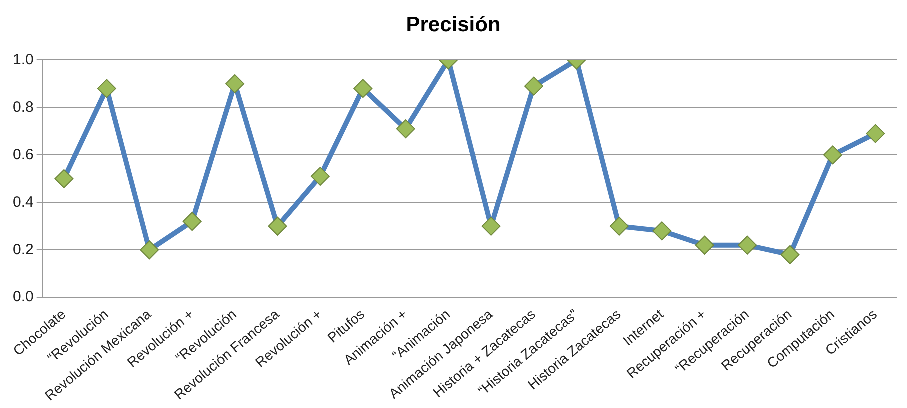  What do you see at coordinates (23, 297) in the screenshot?
I see `y-tick-label: 0.0` at bounding box center [23, 297].